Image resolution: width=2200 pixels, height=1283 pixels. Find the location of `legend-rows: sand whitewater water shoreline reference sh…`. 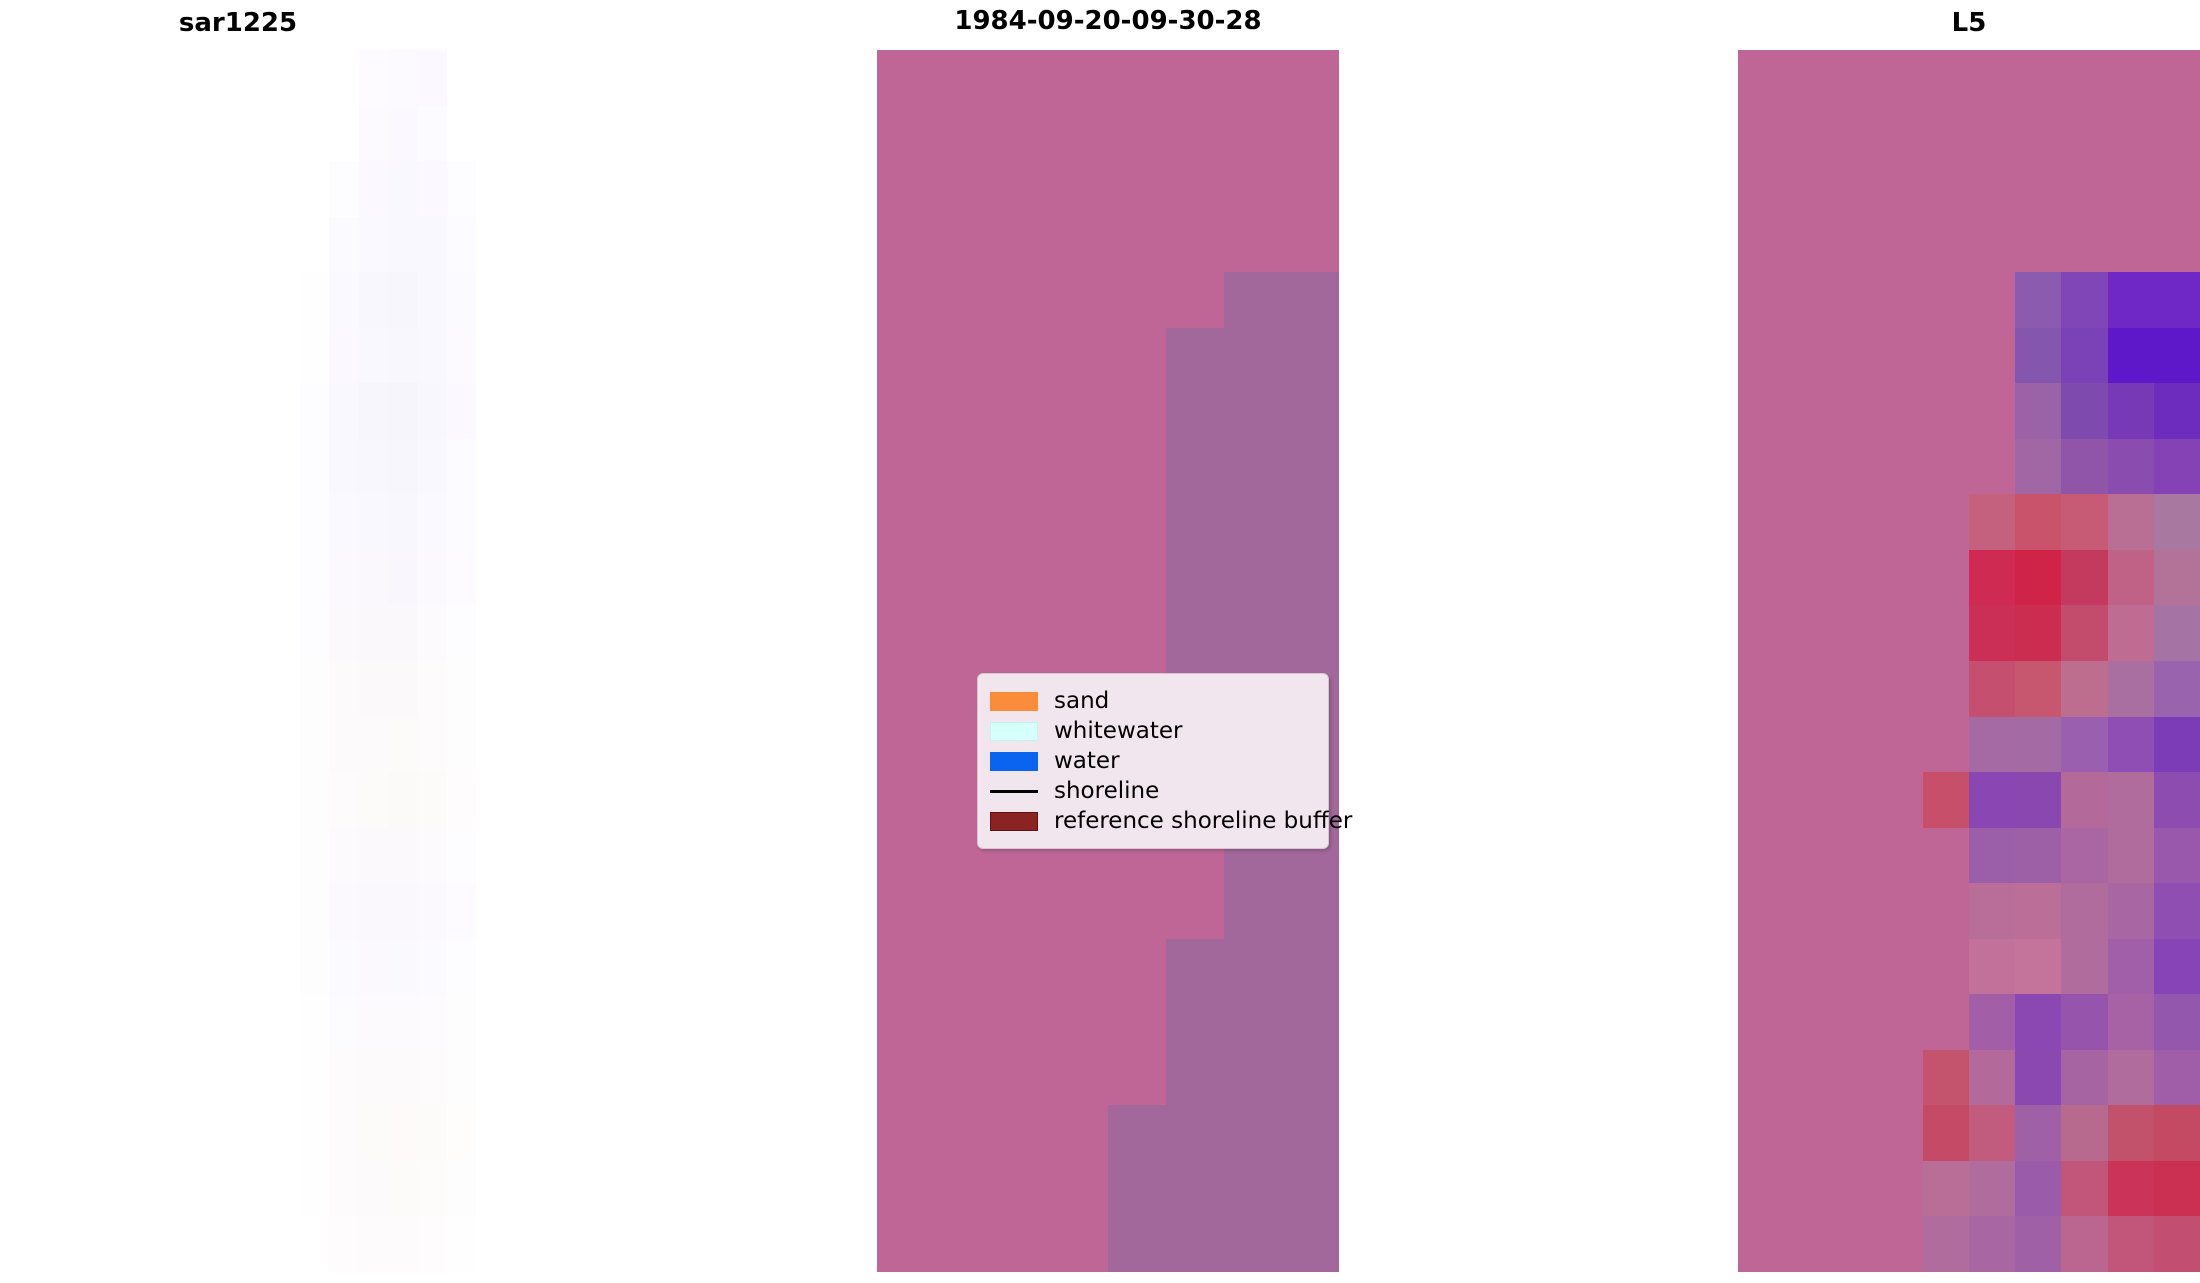

legend-rows: sand whitewater water shoreline reference sh… is located at coordinates (1171, 761).